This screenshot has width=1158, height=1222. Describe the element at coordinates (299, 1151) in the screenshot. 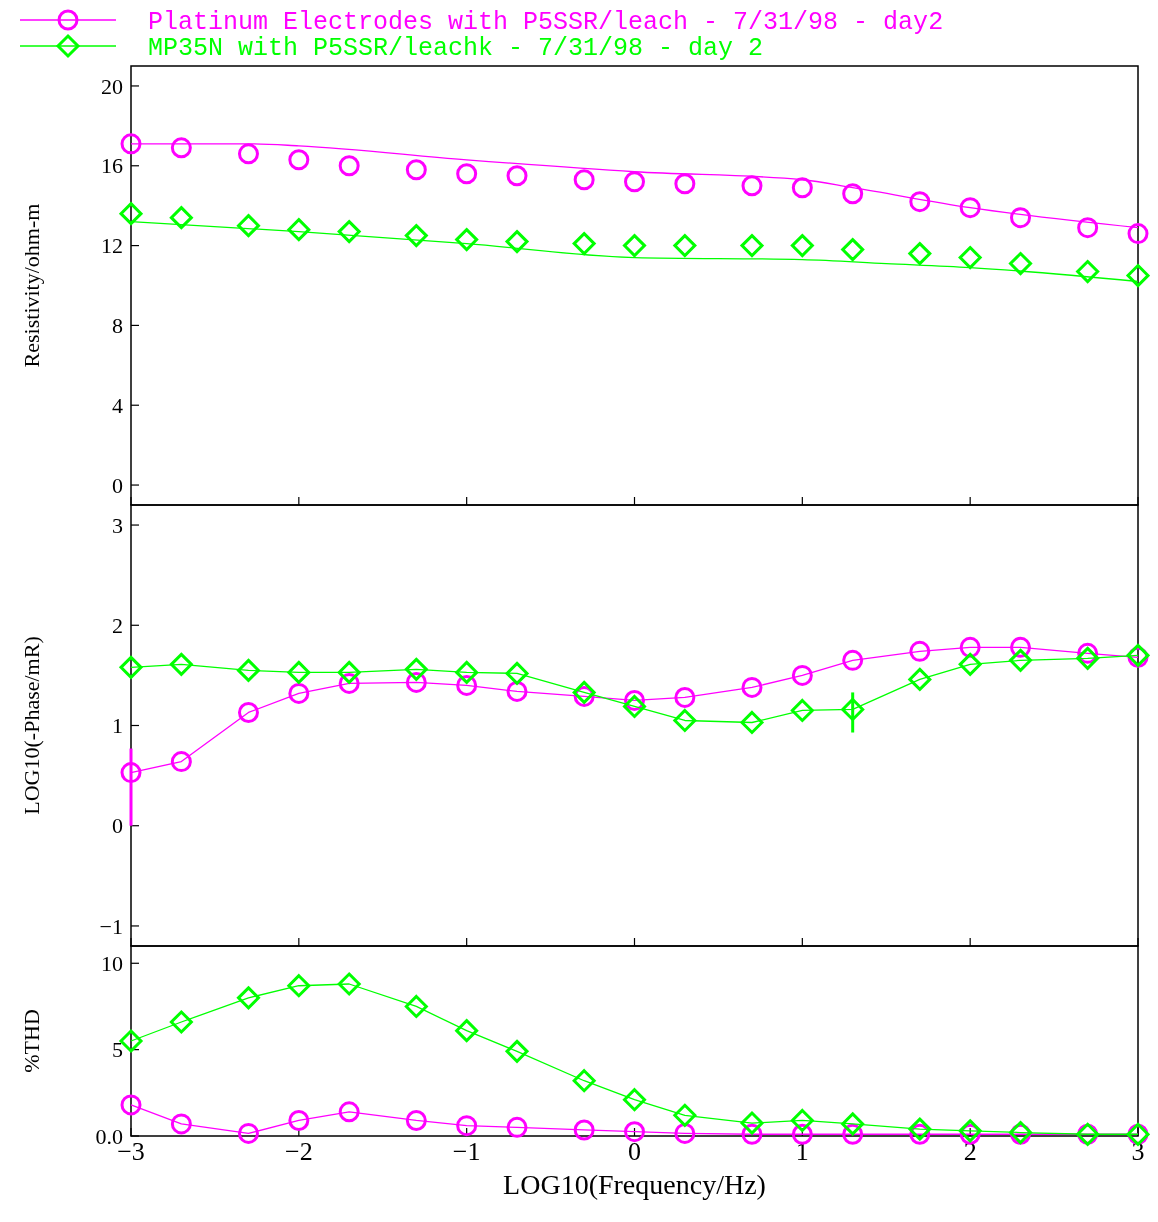

I see `x-tick-label: −2` at that location.